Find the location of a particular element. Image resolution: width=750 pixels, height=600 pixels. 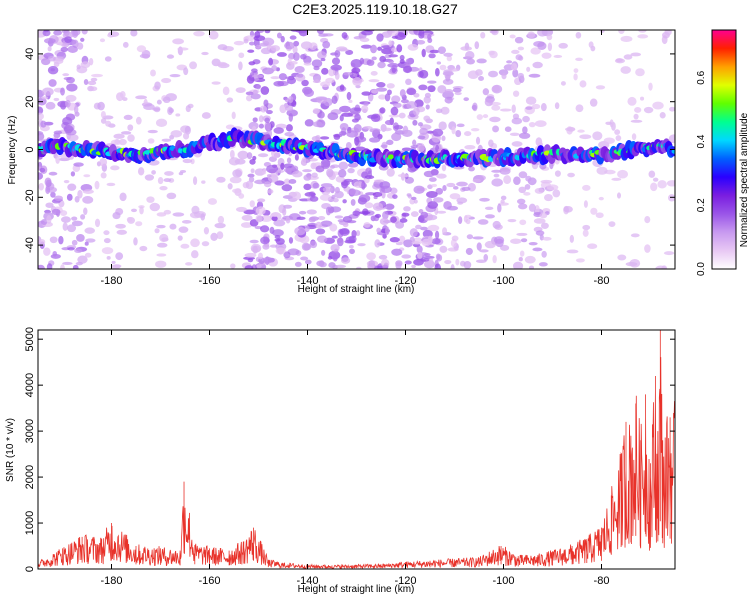

colorbar-tick-label: 0.4 is located at coordinates (701, 141).